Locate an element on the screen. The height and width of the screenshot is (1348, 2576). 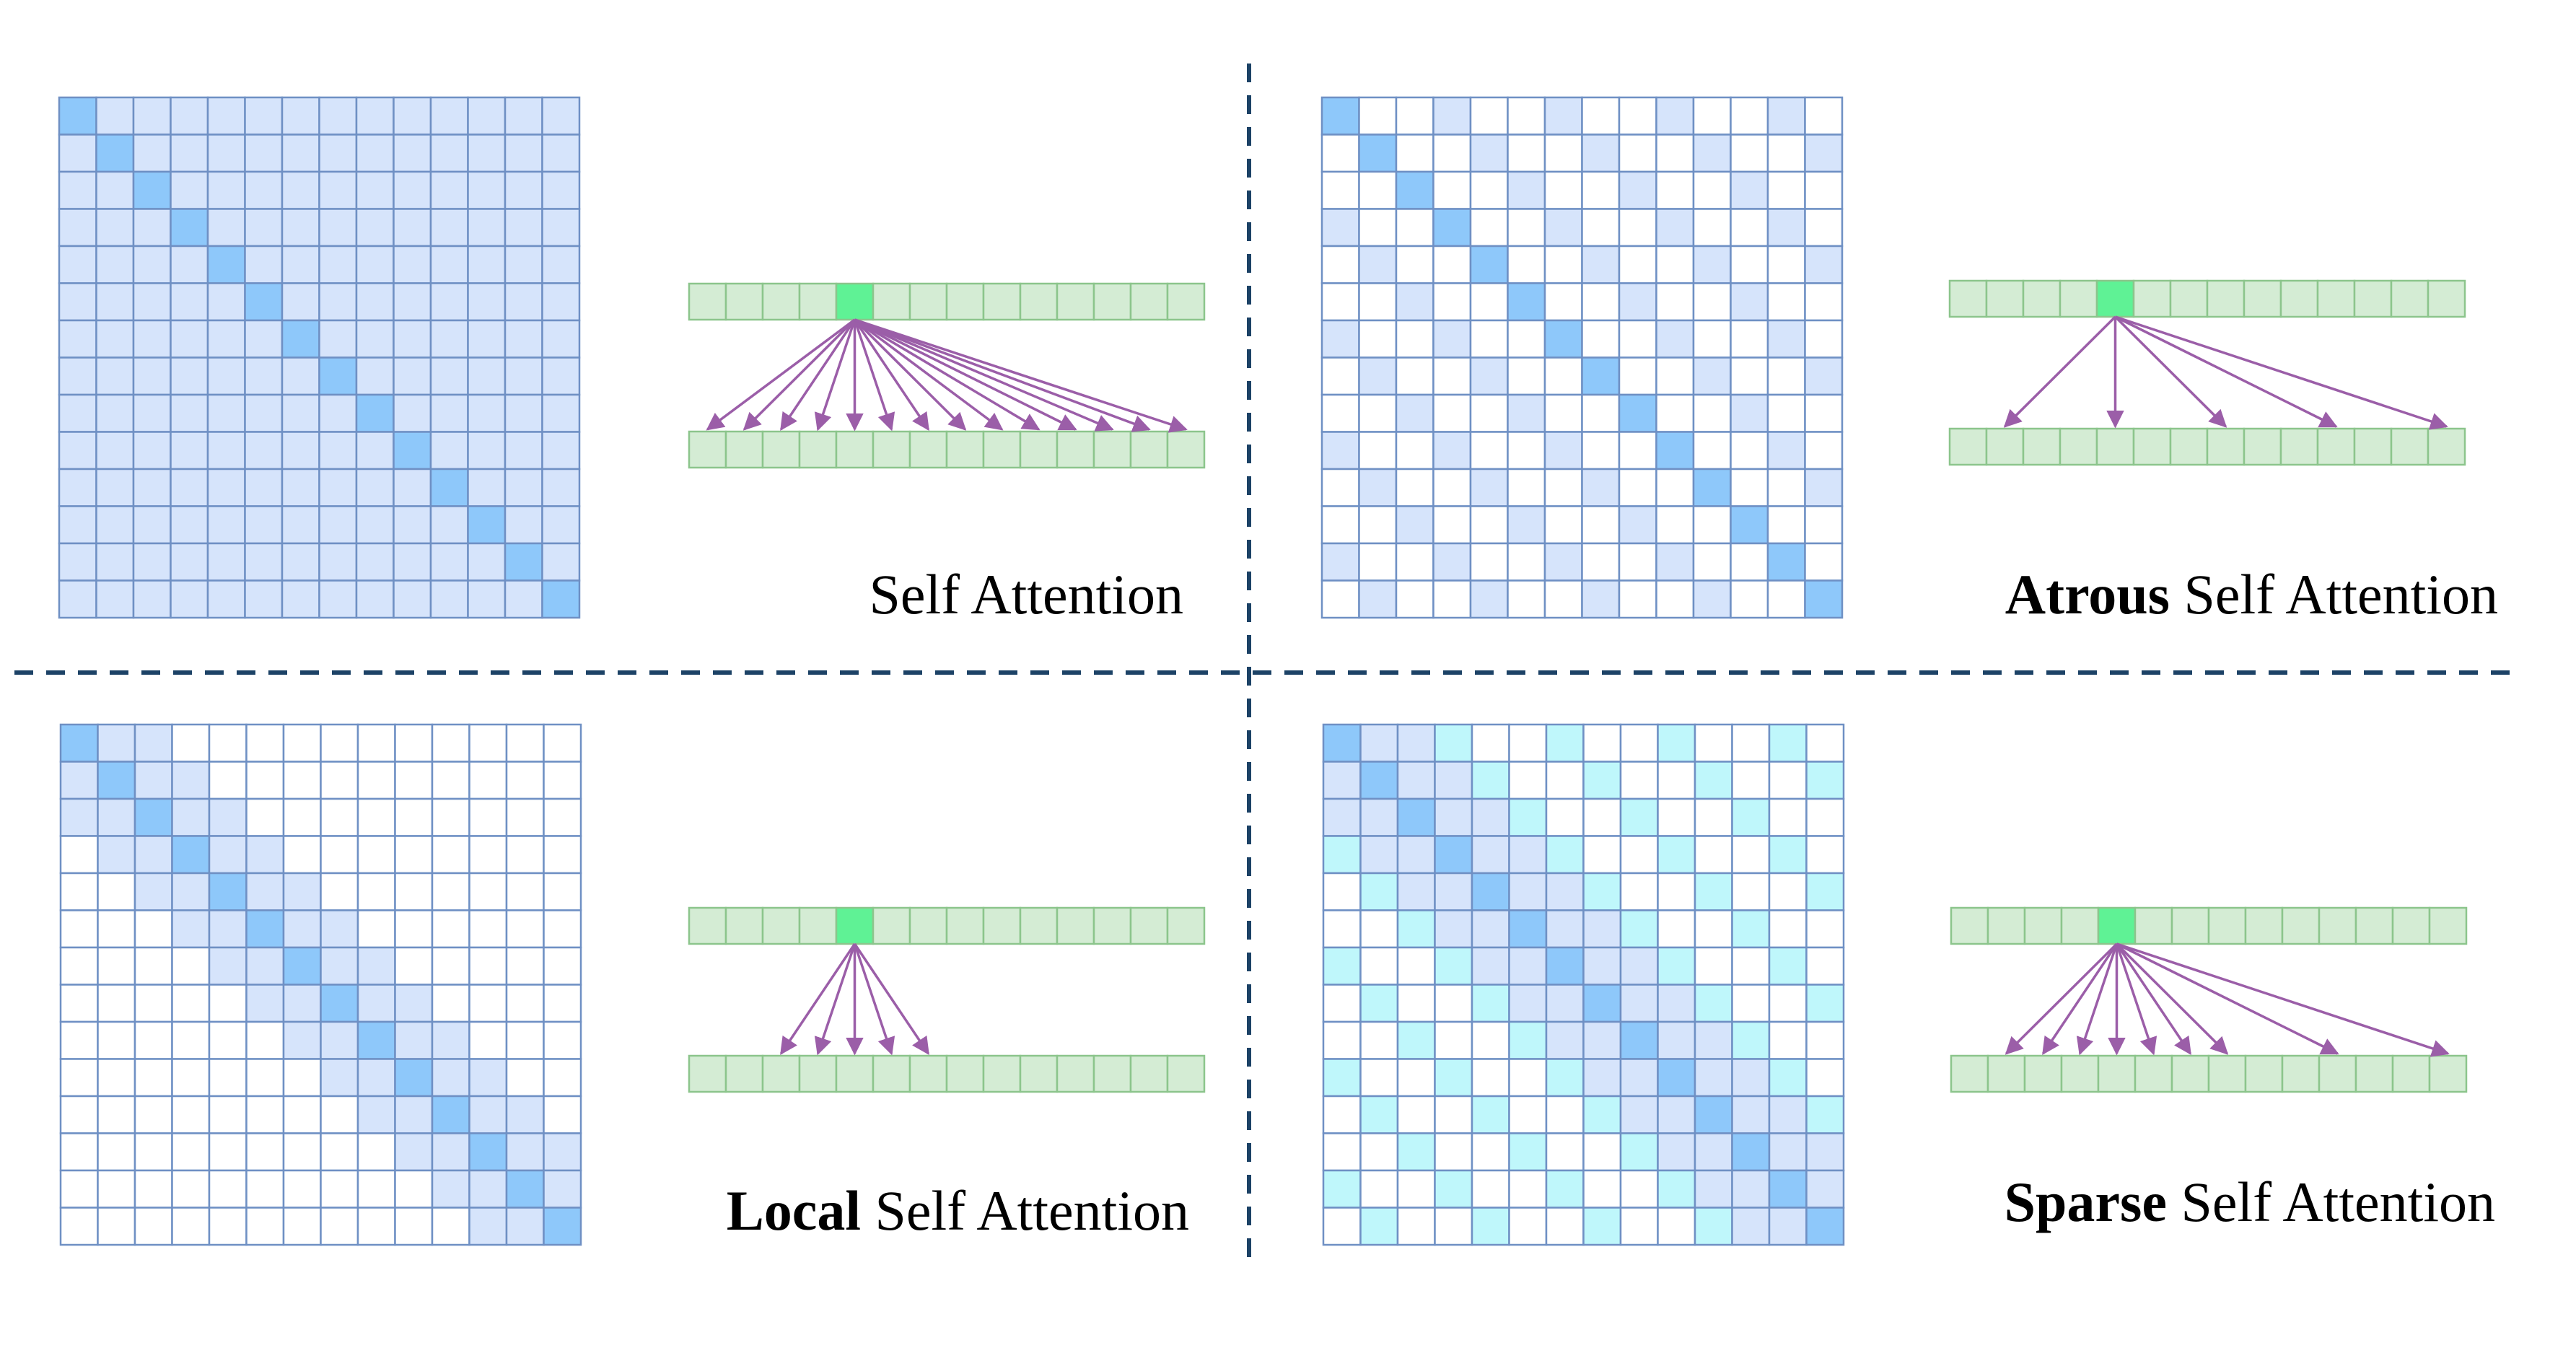
query-token is located at coordinates (855, 925).